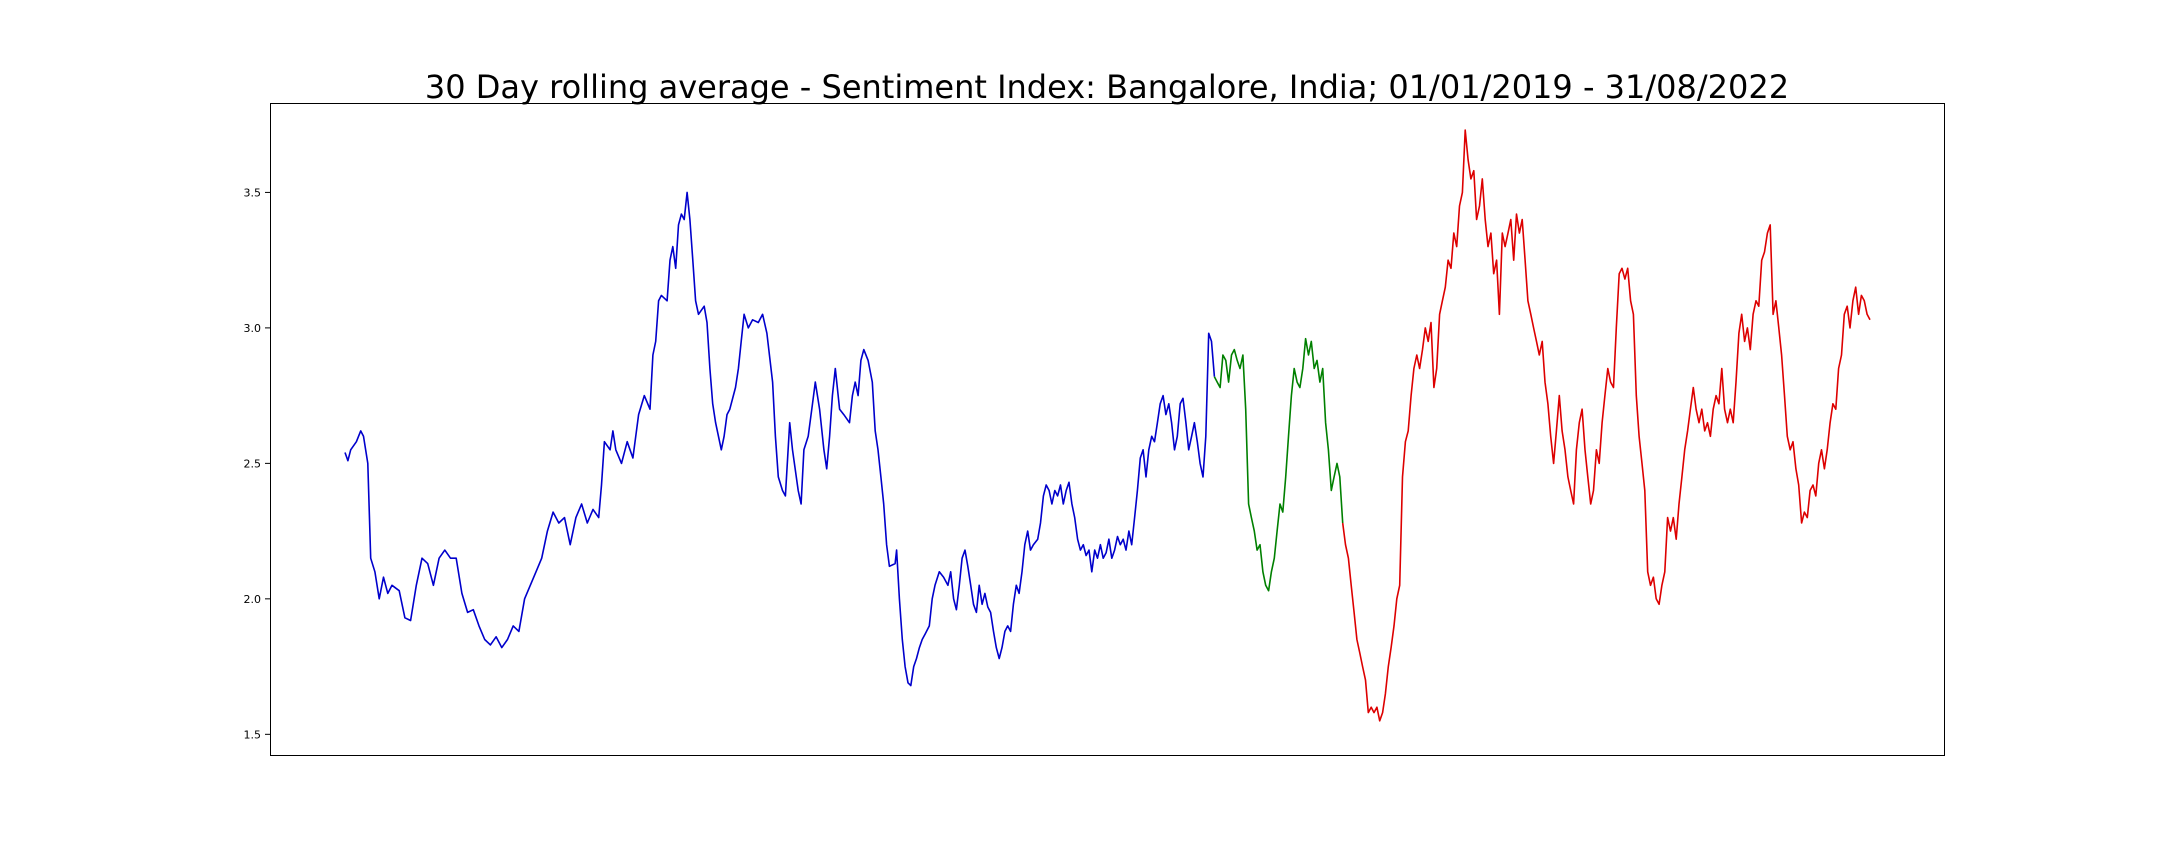 The image size is (2160, 864). What do you see at coordinates (253, 599) in the screenshot?
I see `y-tick-label: 2.0` at bounding box center [253, 599].